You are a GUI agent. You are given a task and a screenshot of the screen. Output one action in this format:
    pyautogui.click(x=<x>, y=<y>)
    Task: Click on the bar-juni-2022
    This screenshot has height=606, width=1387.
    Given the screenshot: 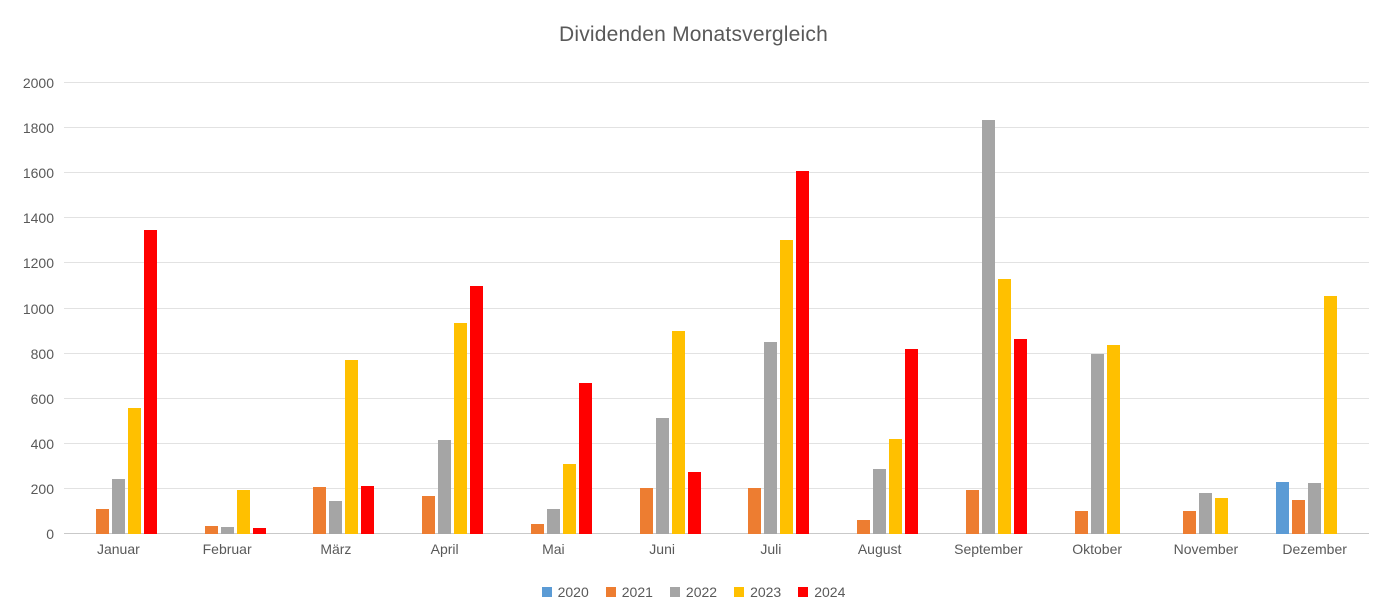 What is the action you would take?
    pyautogui.click(x=662, y=475)
    